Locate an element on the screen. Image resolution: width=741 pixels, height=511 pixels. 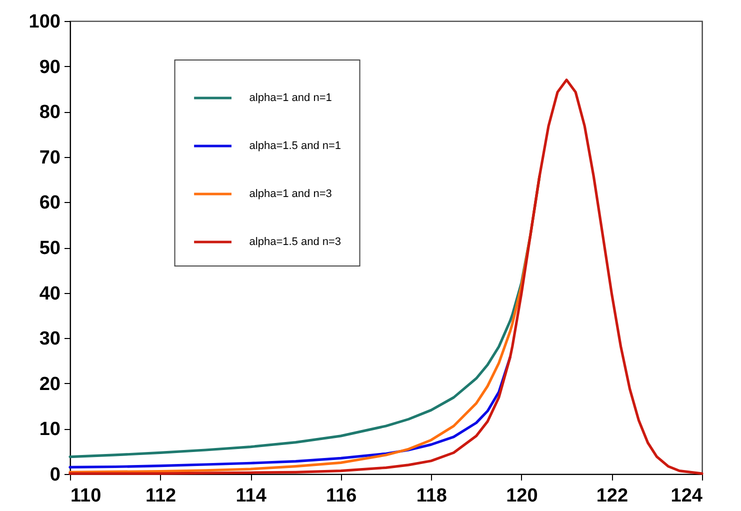
x-tick-label: 124 is located at coordinates (686, 496).